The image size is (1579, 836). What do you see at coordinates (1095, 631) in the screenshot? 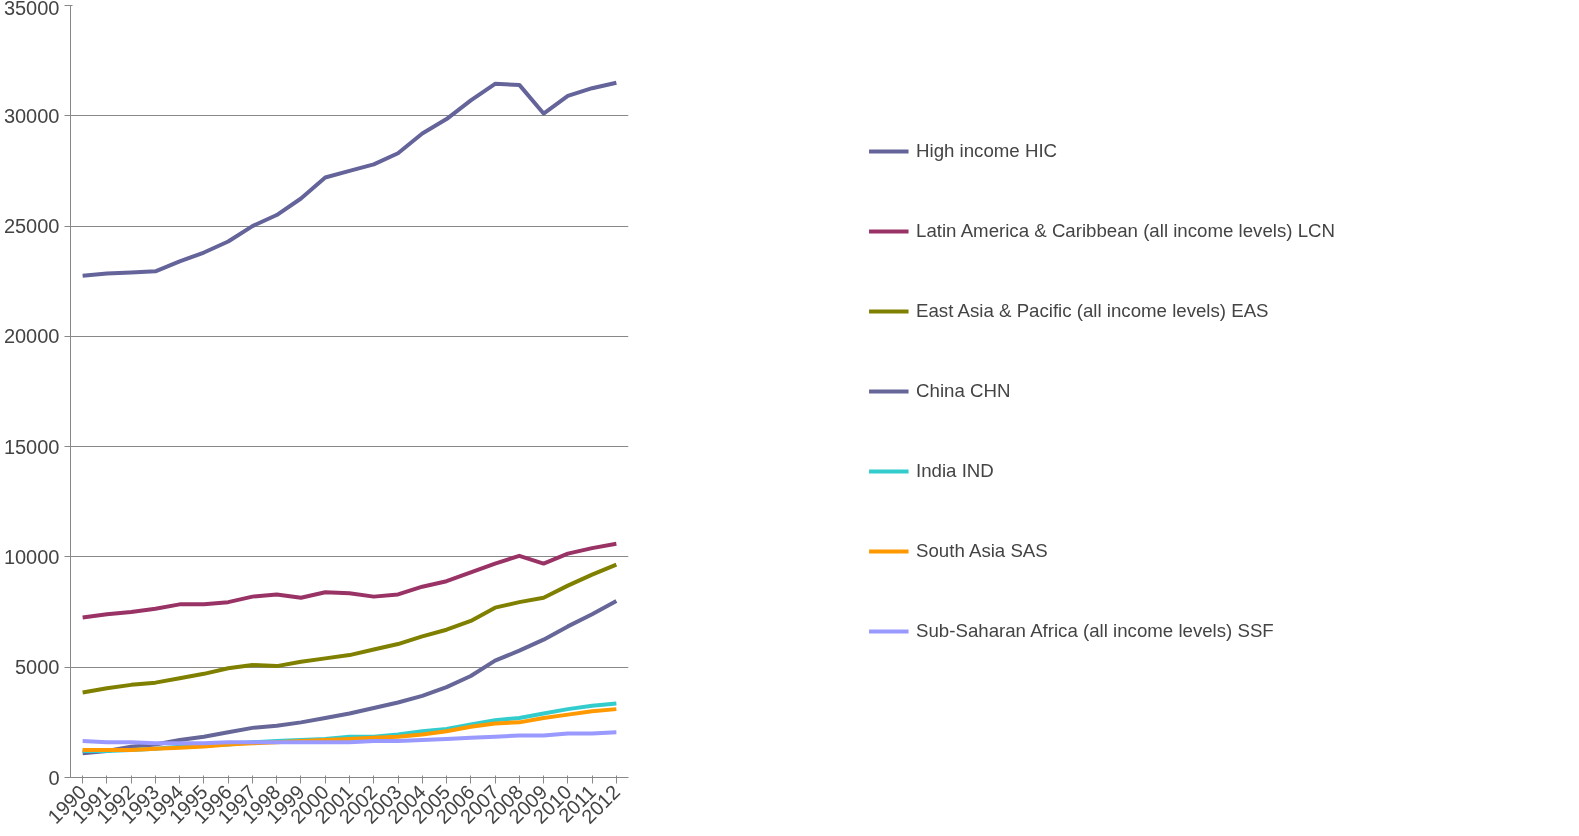
I see `legend-label: Sub-Saharan Africa (all income levels) SSF` at bounding box center [1095, 631].